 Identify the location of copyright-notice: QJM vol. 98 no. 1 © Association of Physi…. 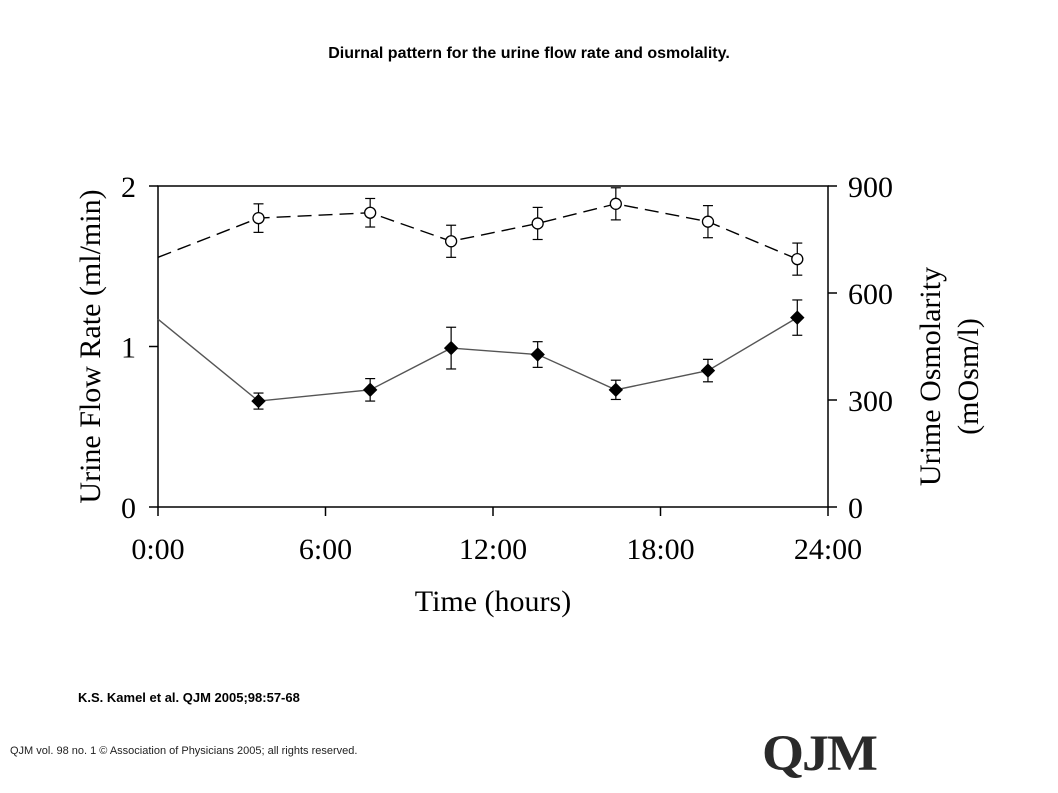
(184, 751).